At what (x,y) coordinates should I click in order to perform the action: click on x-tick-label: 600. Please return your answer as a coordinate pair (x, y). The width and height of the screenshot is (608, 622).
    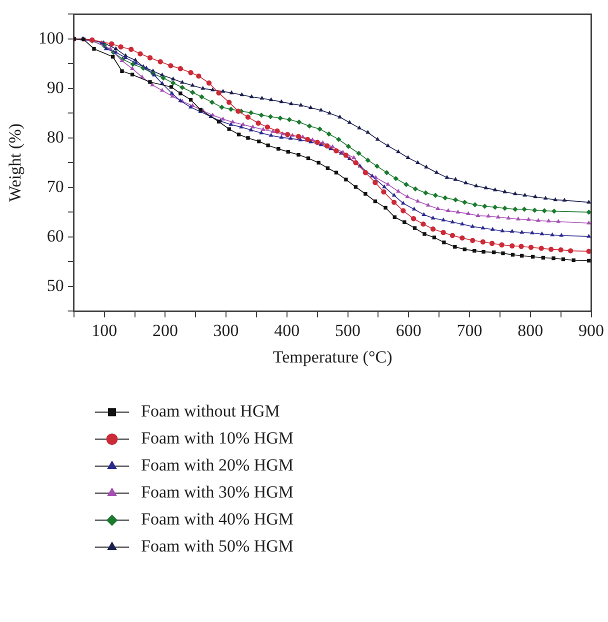
    Looking at the image, I should click on (409, 330).